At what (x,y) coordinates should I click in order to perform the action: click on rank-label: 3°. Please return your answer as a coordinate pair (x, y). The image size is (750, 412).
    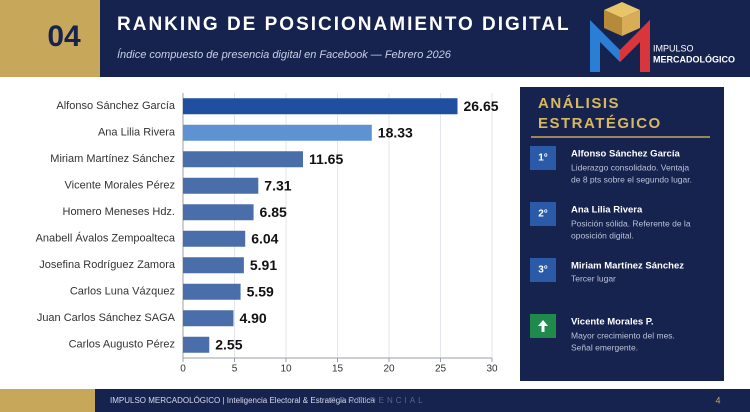
    Looking at the image, I should click on (543, 270).